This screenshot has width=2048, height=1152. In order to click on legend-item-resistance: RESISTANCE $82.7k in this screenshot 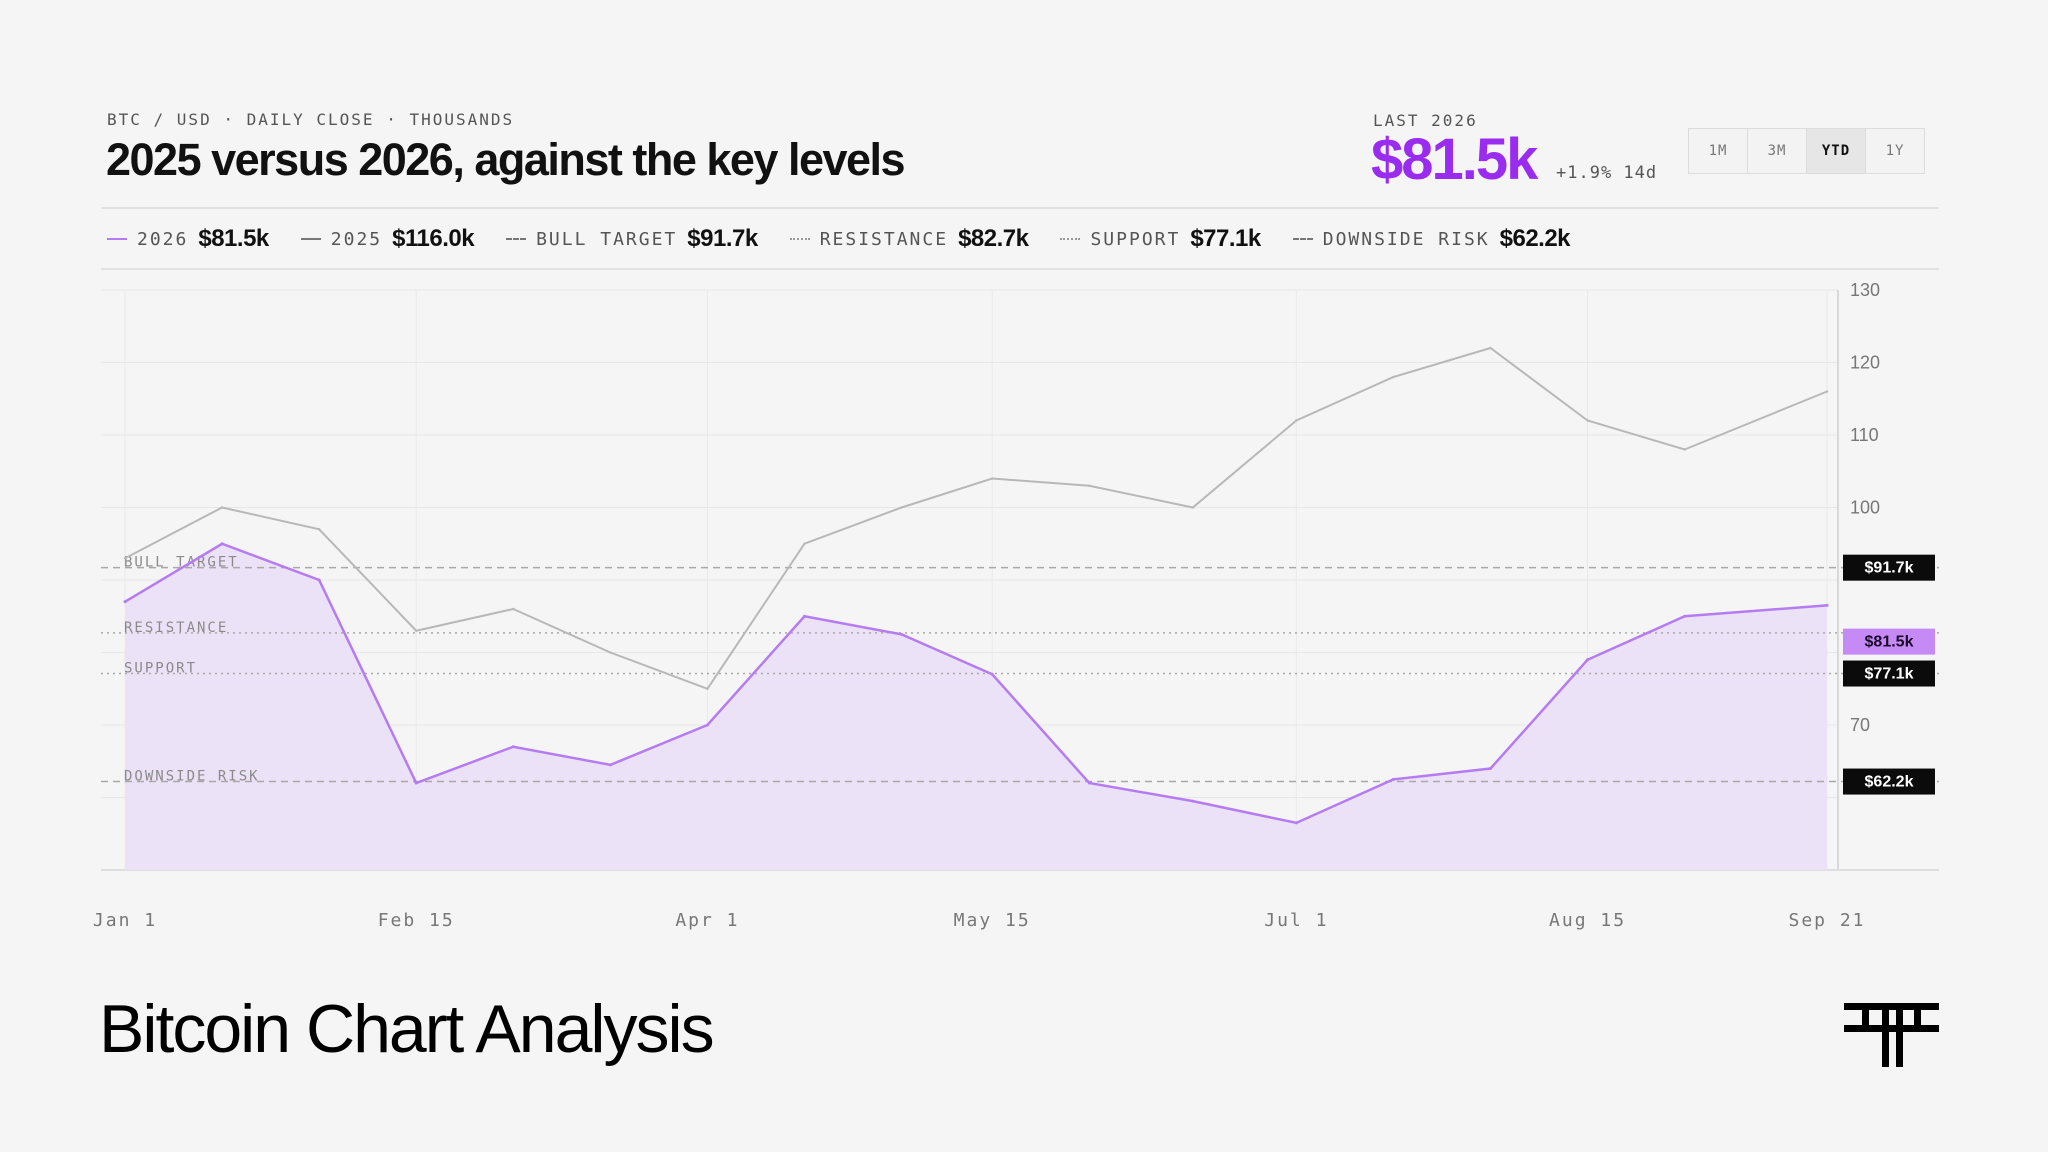, I will do `click(909, 239)`.